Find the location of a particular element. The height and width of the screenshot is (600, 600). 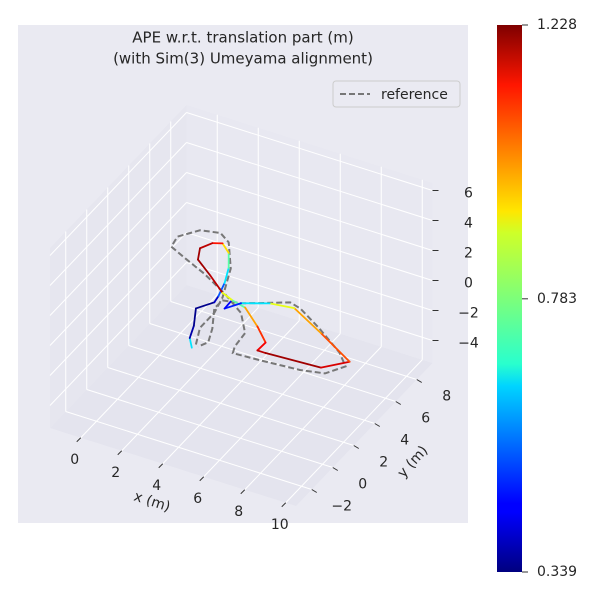

colorbar-tick-label: 1.228 is located at coordinates (557, 25).